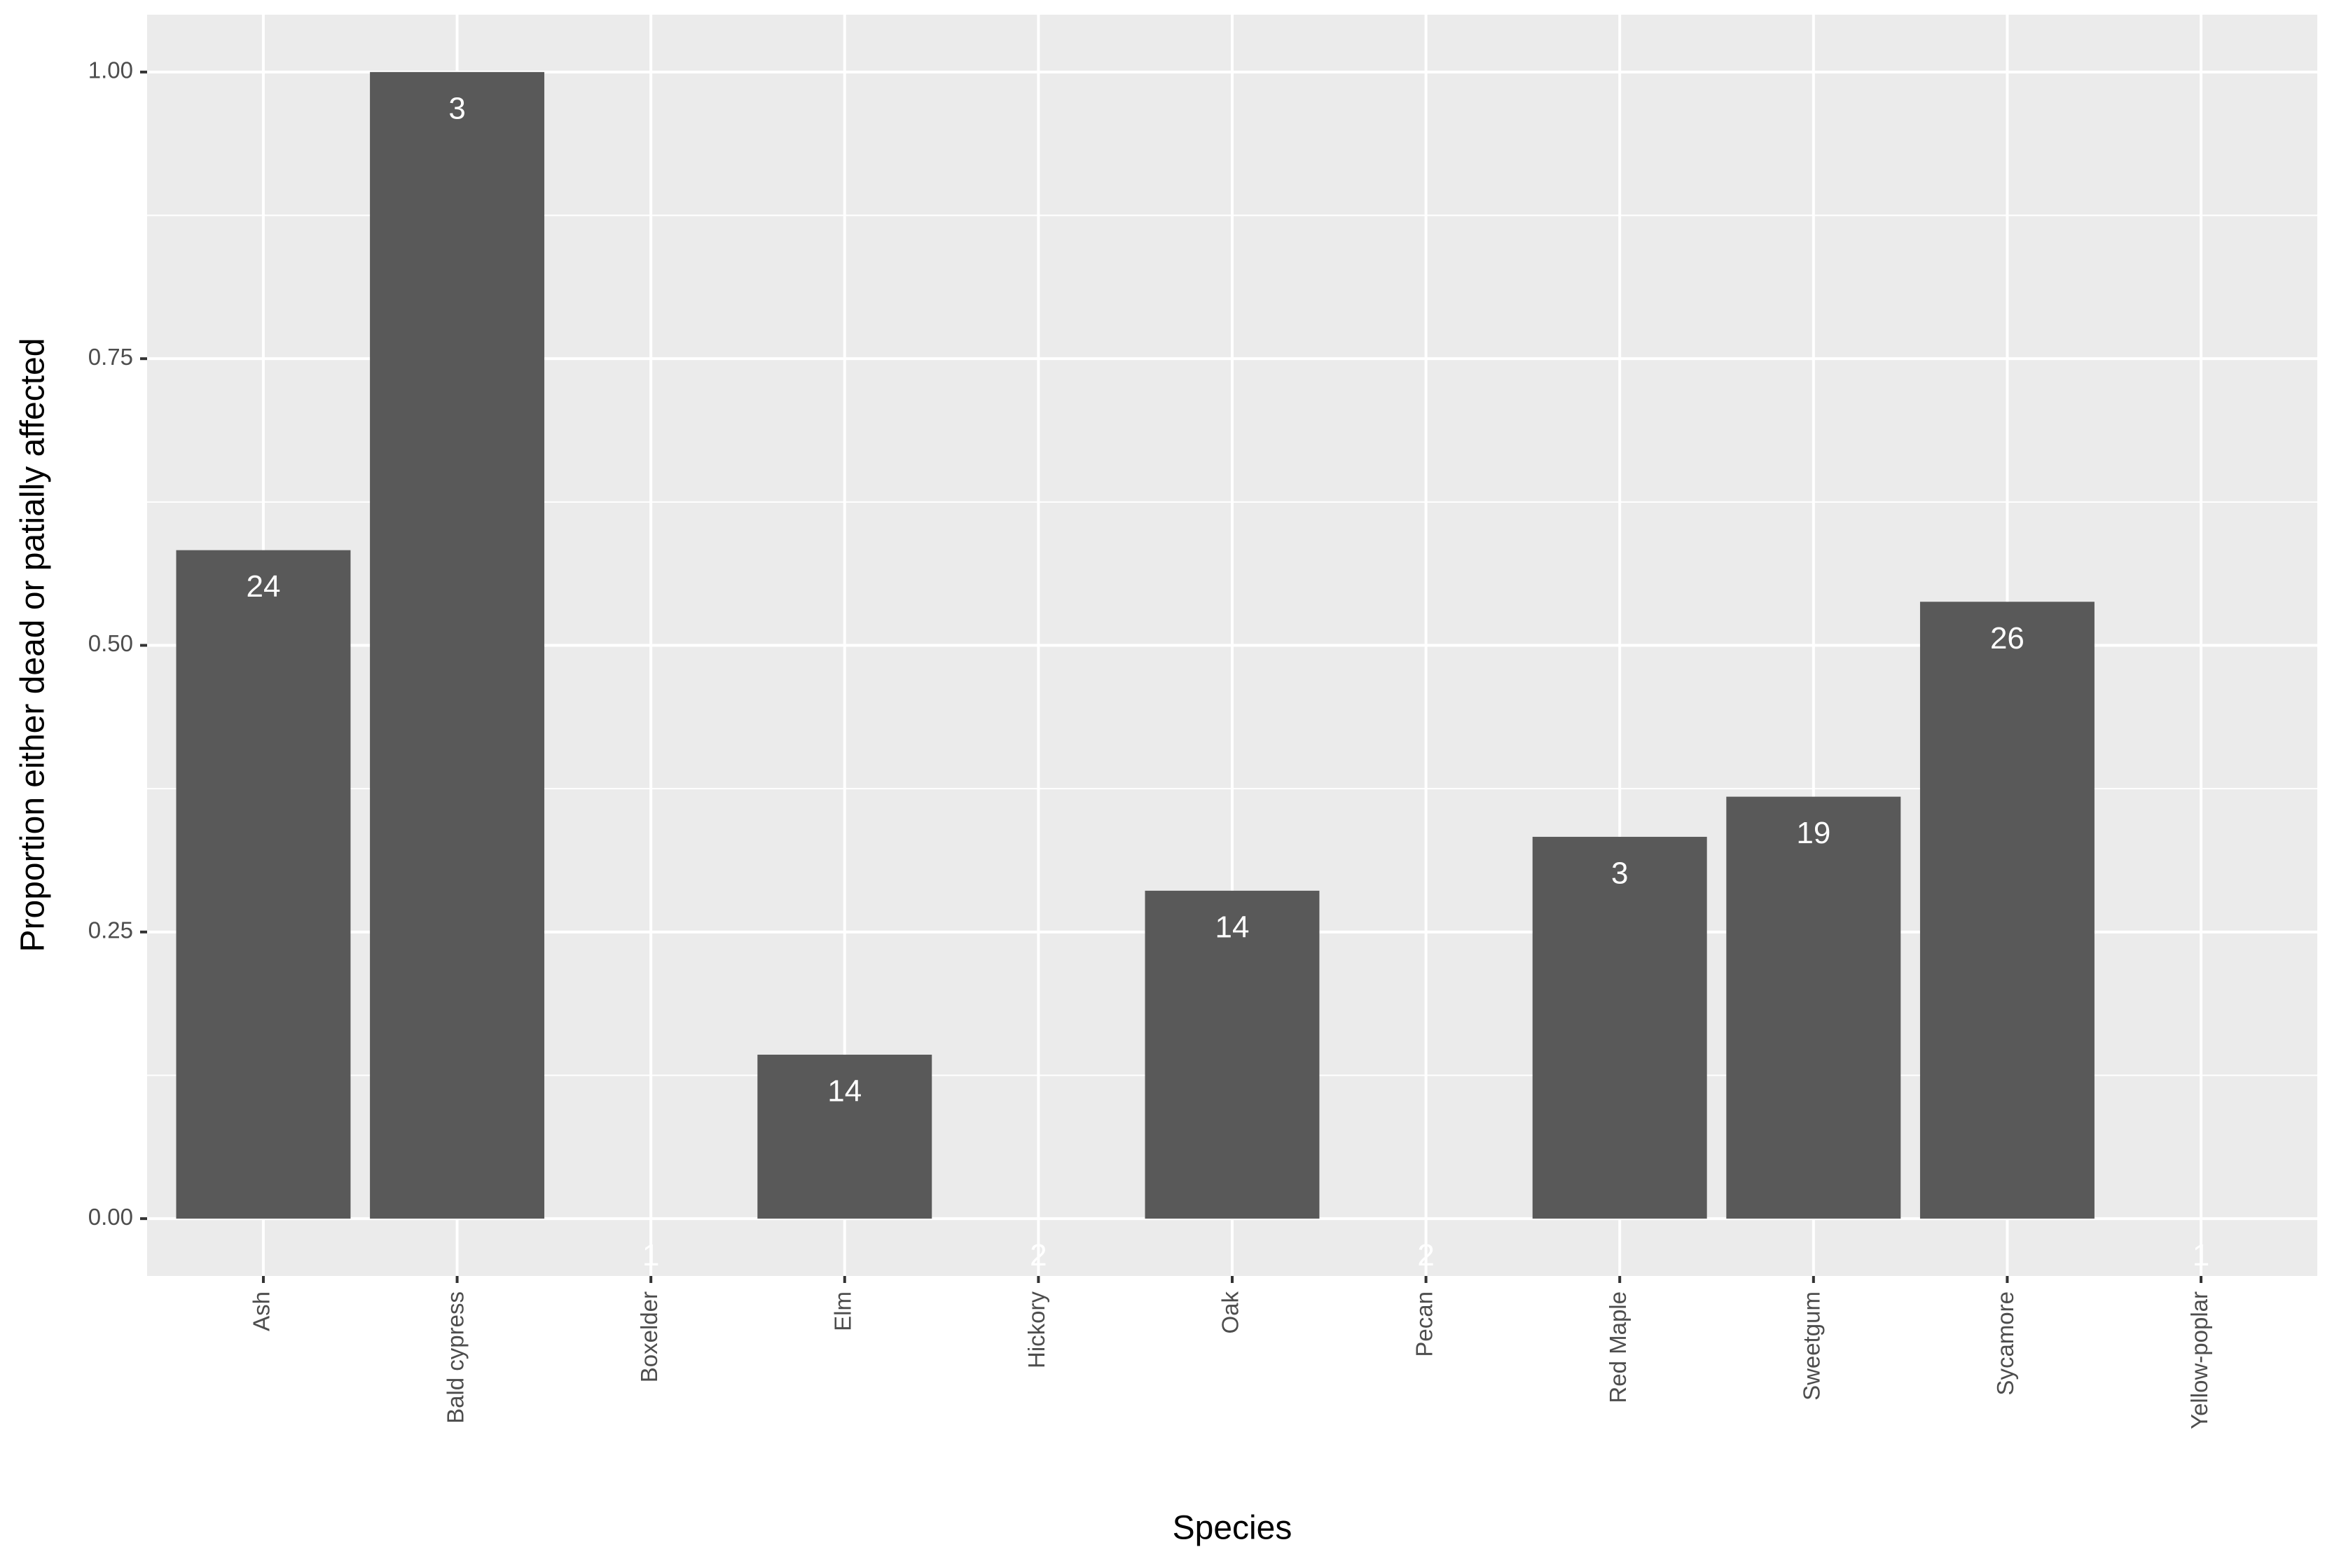 Image resolution: width=2332 pixels, height=1568 pixels. I want to click on x-tick-label: Sycamore, so click(2005, 1343).